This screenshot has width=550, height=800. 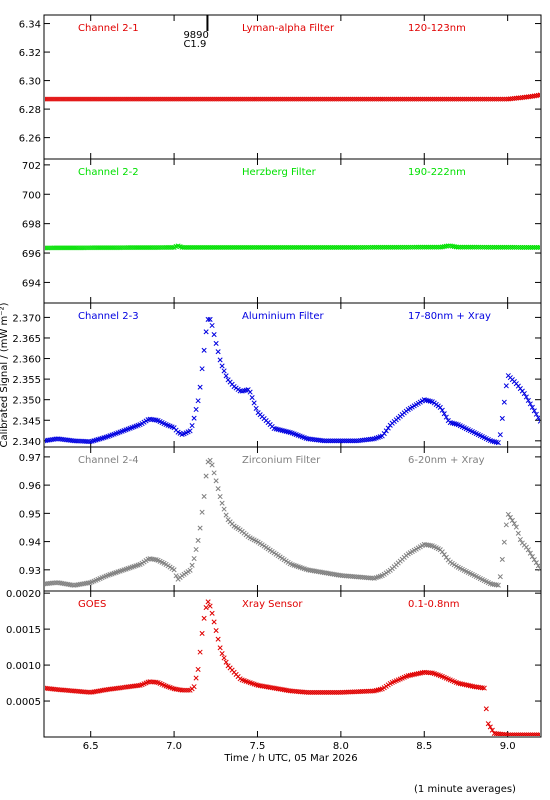 I want to click on channel-label: Channel 2-3, so click(x=108, y=316).